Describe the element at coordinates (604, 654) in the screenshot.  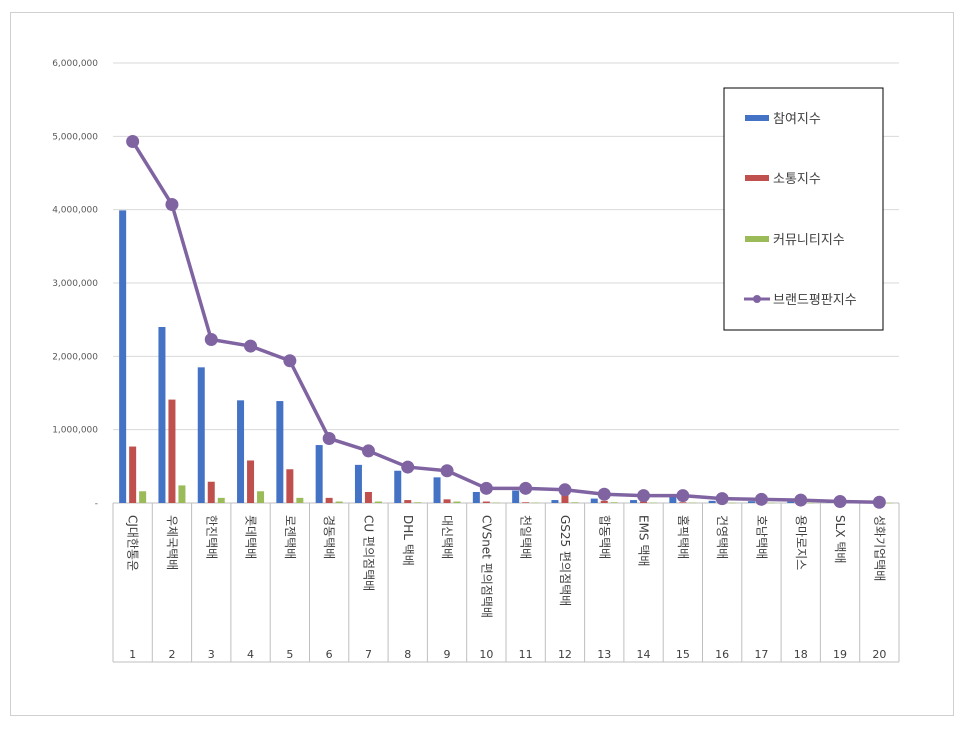
I see `rank-label-13: 13` at that location.